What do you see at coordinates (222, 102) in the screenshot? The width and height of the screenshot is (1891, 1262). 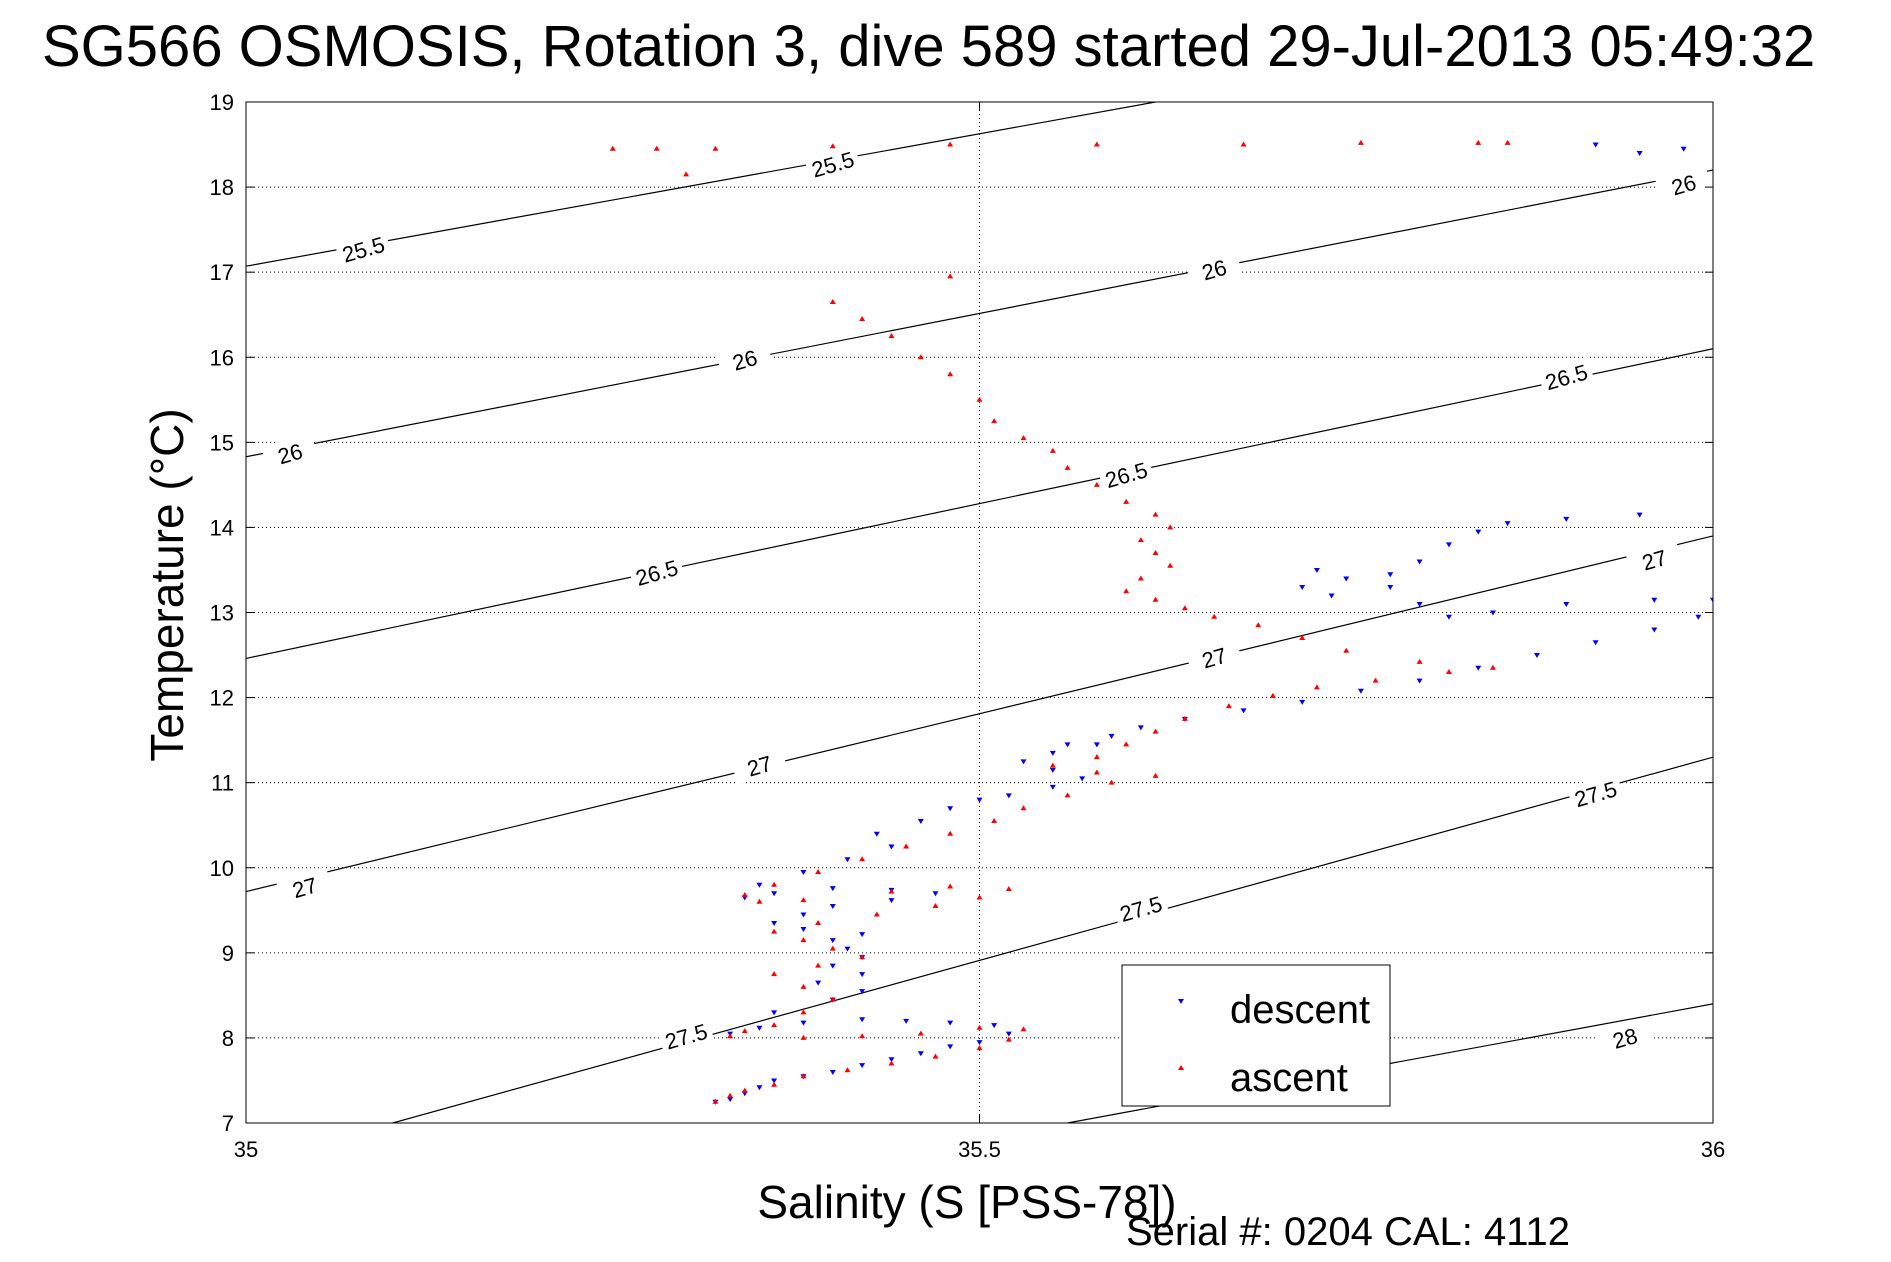 I see `y-tick-label: 19` at bounding box center [222, 102].